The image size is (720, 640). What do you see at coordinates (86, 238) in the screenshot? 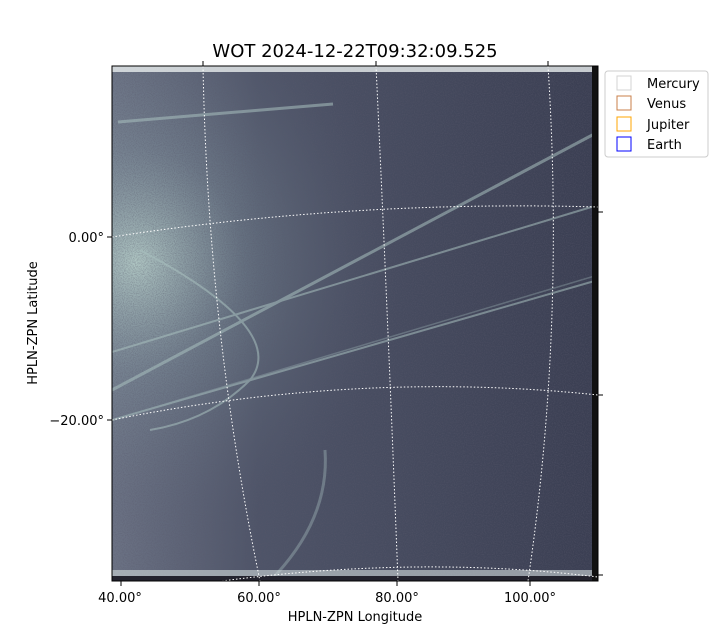
I see `y-tick-label: 0.00°` at bounding box center [86, 238].